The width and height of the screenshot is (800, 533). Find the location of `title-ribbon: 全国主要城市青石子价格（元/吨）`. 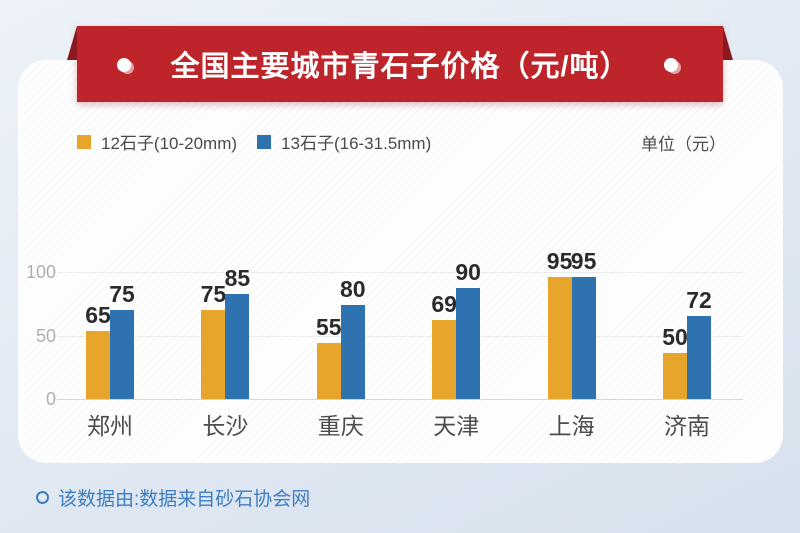

title-ribbon: 全国主要城市青石子价格（元/吨） is located at coordinates (400, 64).